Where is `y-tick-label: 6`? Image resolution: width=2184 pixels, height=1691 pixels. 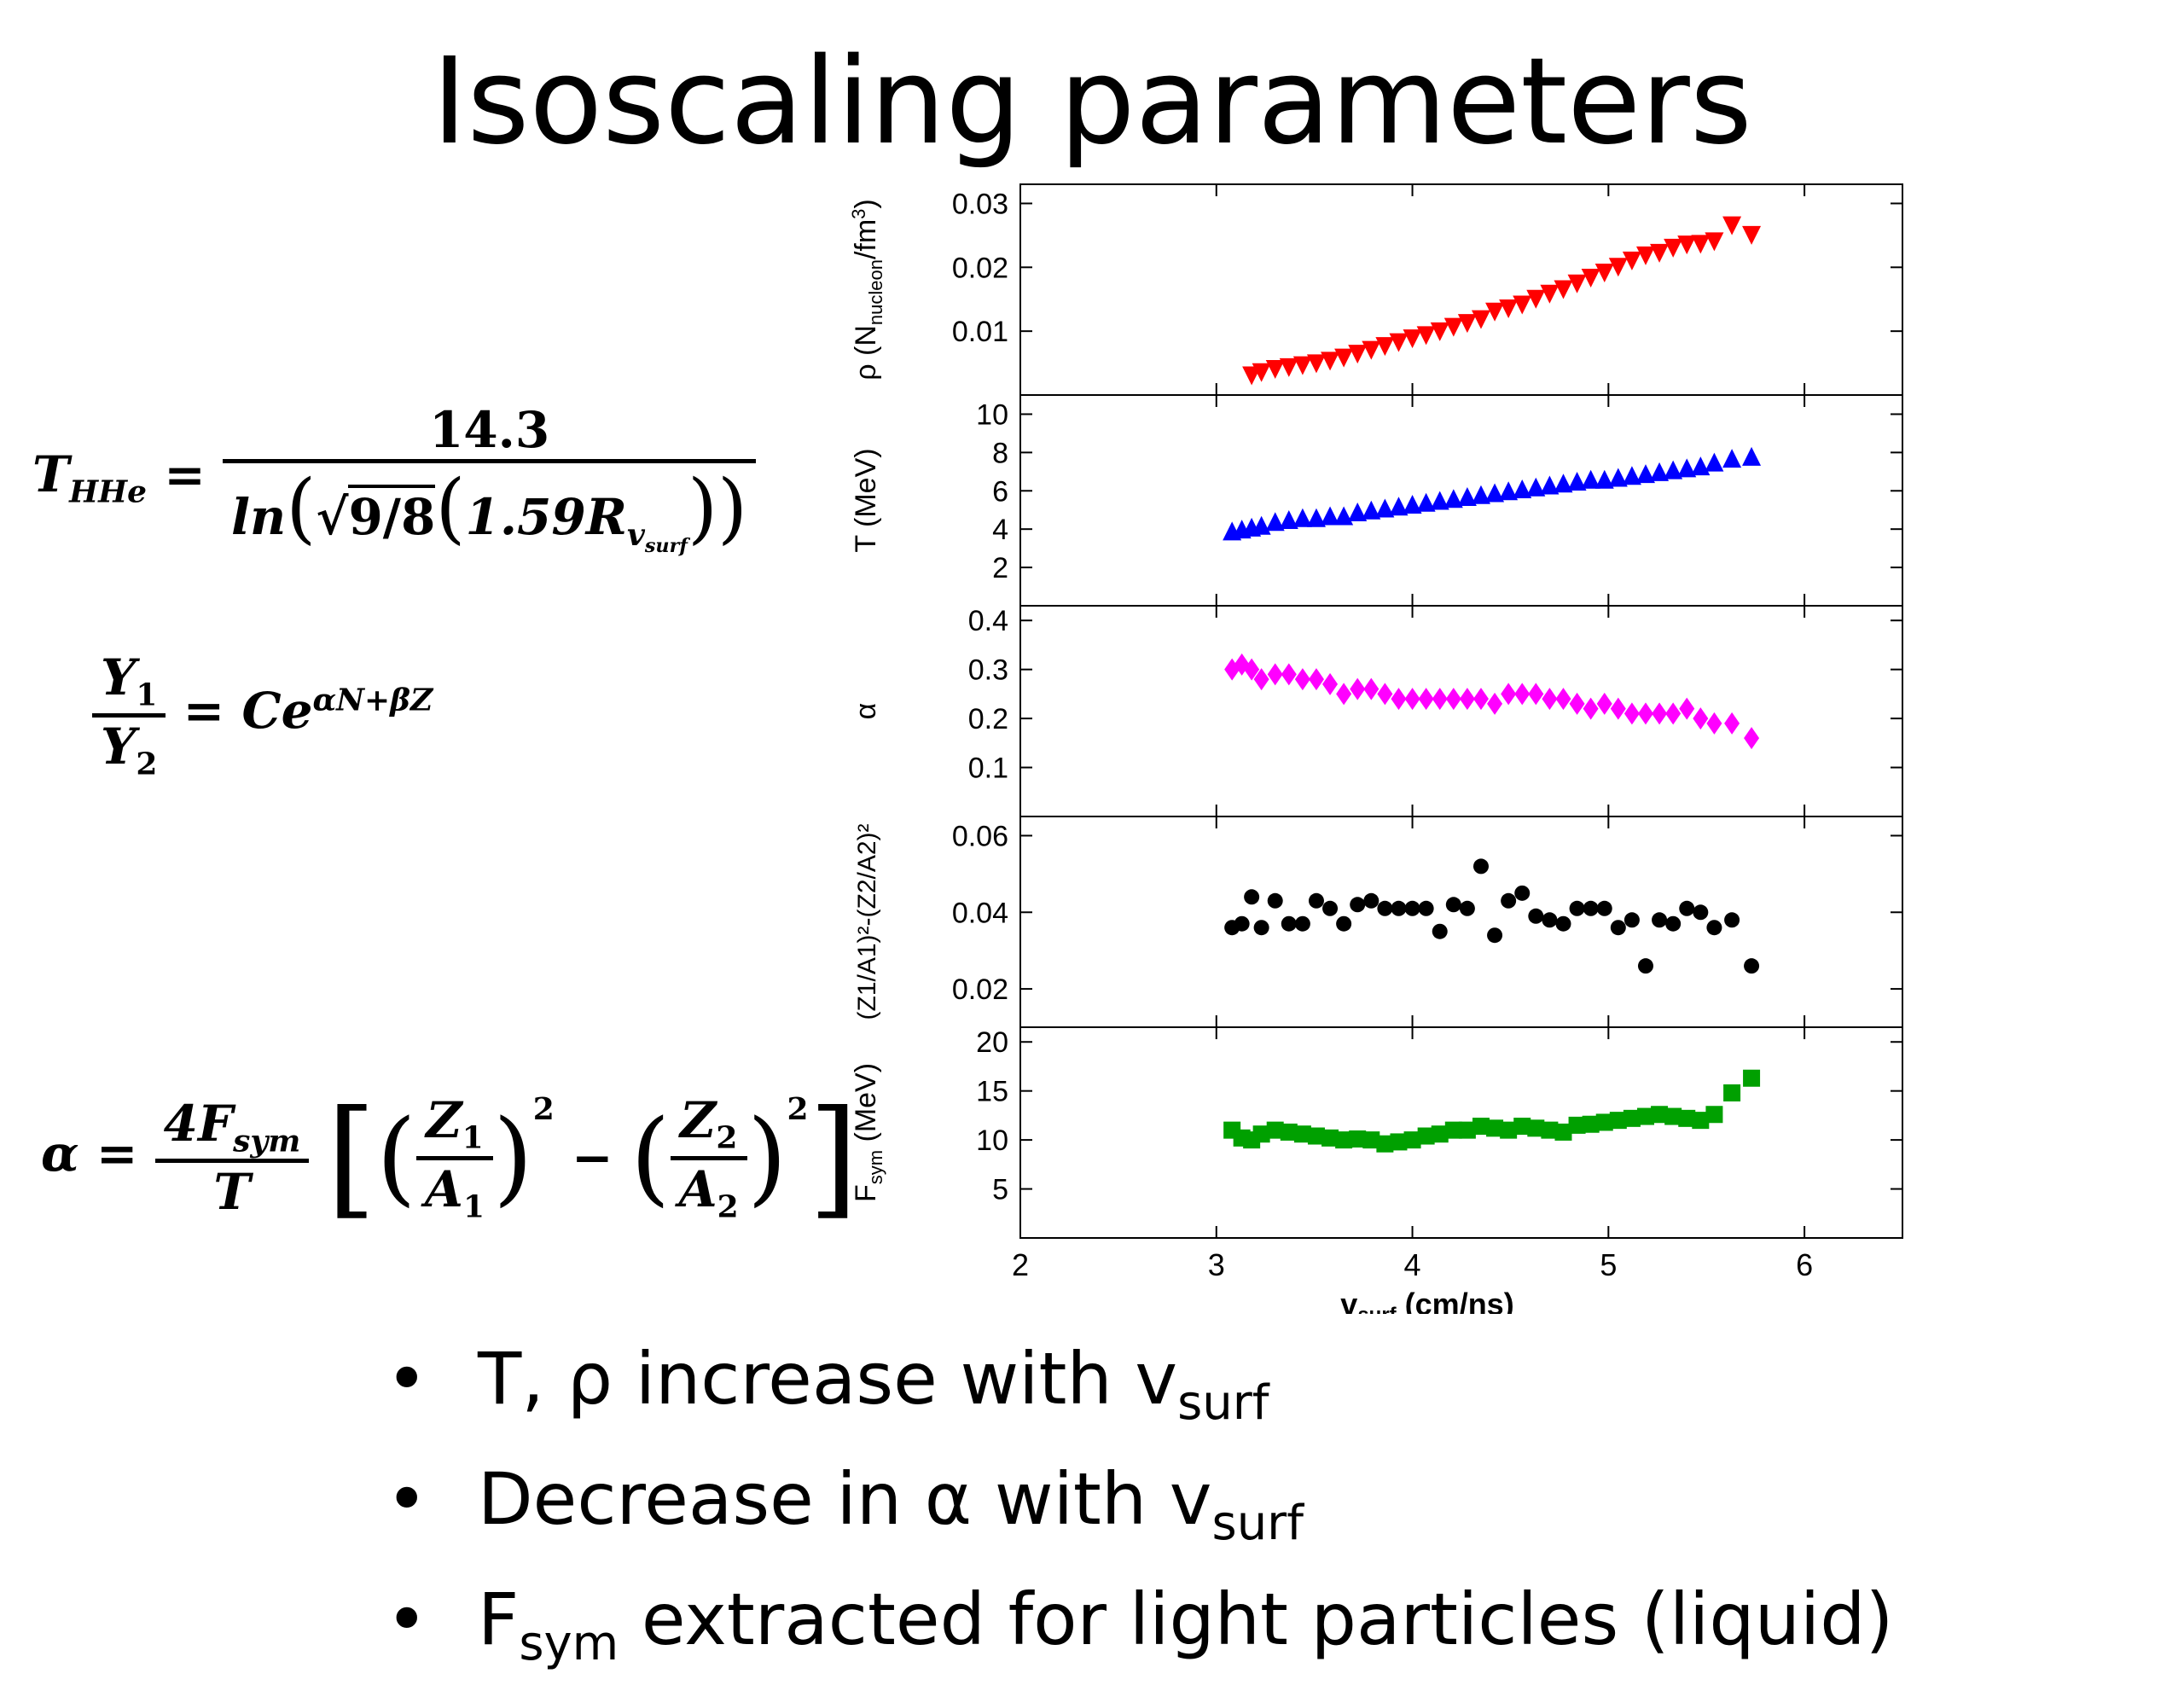
y-tick-label: 6 is located at coordinates (1000, 491).